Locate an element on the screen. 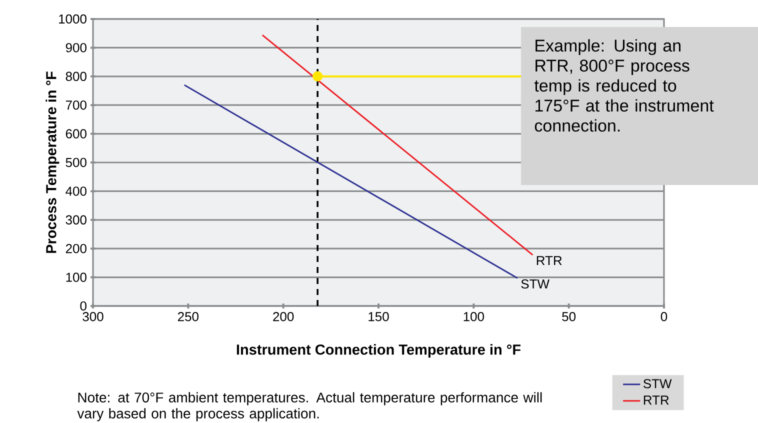 Image resolution: width=758 pixels, height=423 pixels. x-tick-label: 150 is located at coordinates (378, 317).